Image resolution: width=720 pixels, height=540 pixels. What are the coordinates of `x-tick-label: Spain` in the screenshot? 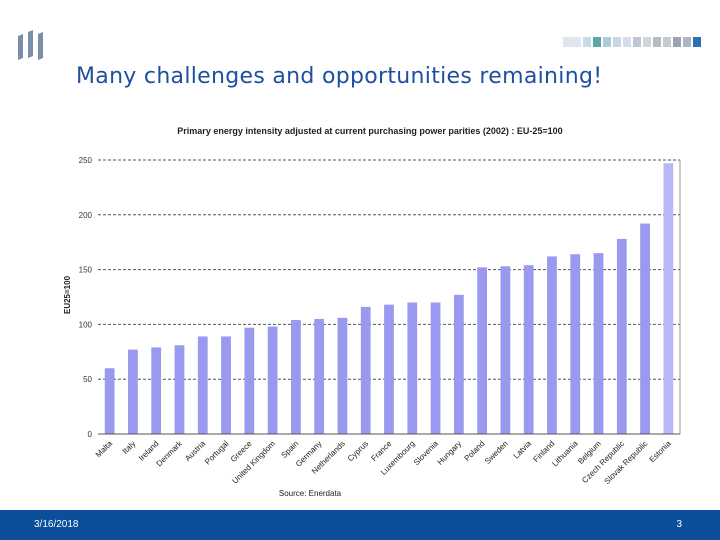 It's located at (289, 449).